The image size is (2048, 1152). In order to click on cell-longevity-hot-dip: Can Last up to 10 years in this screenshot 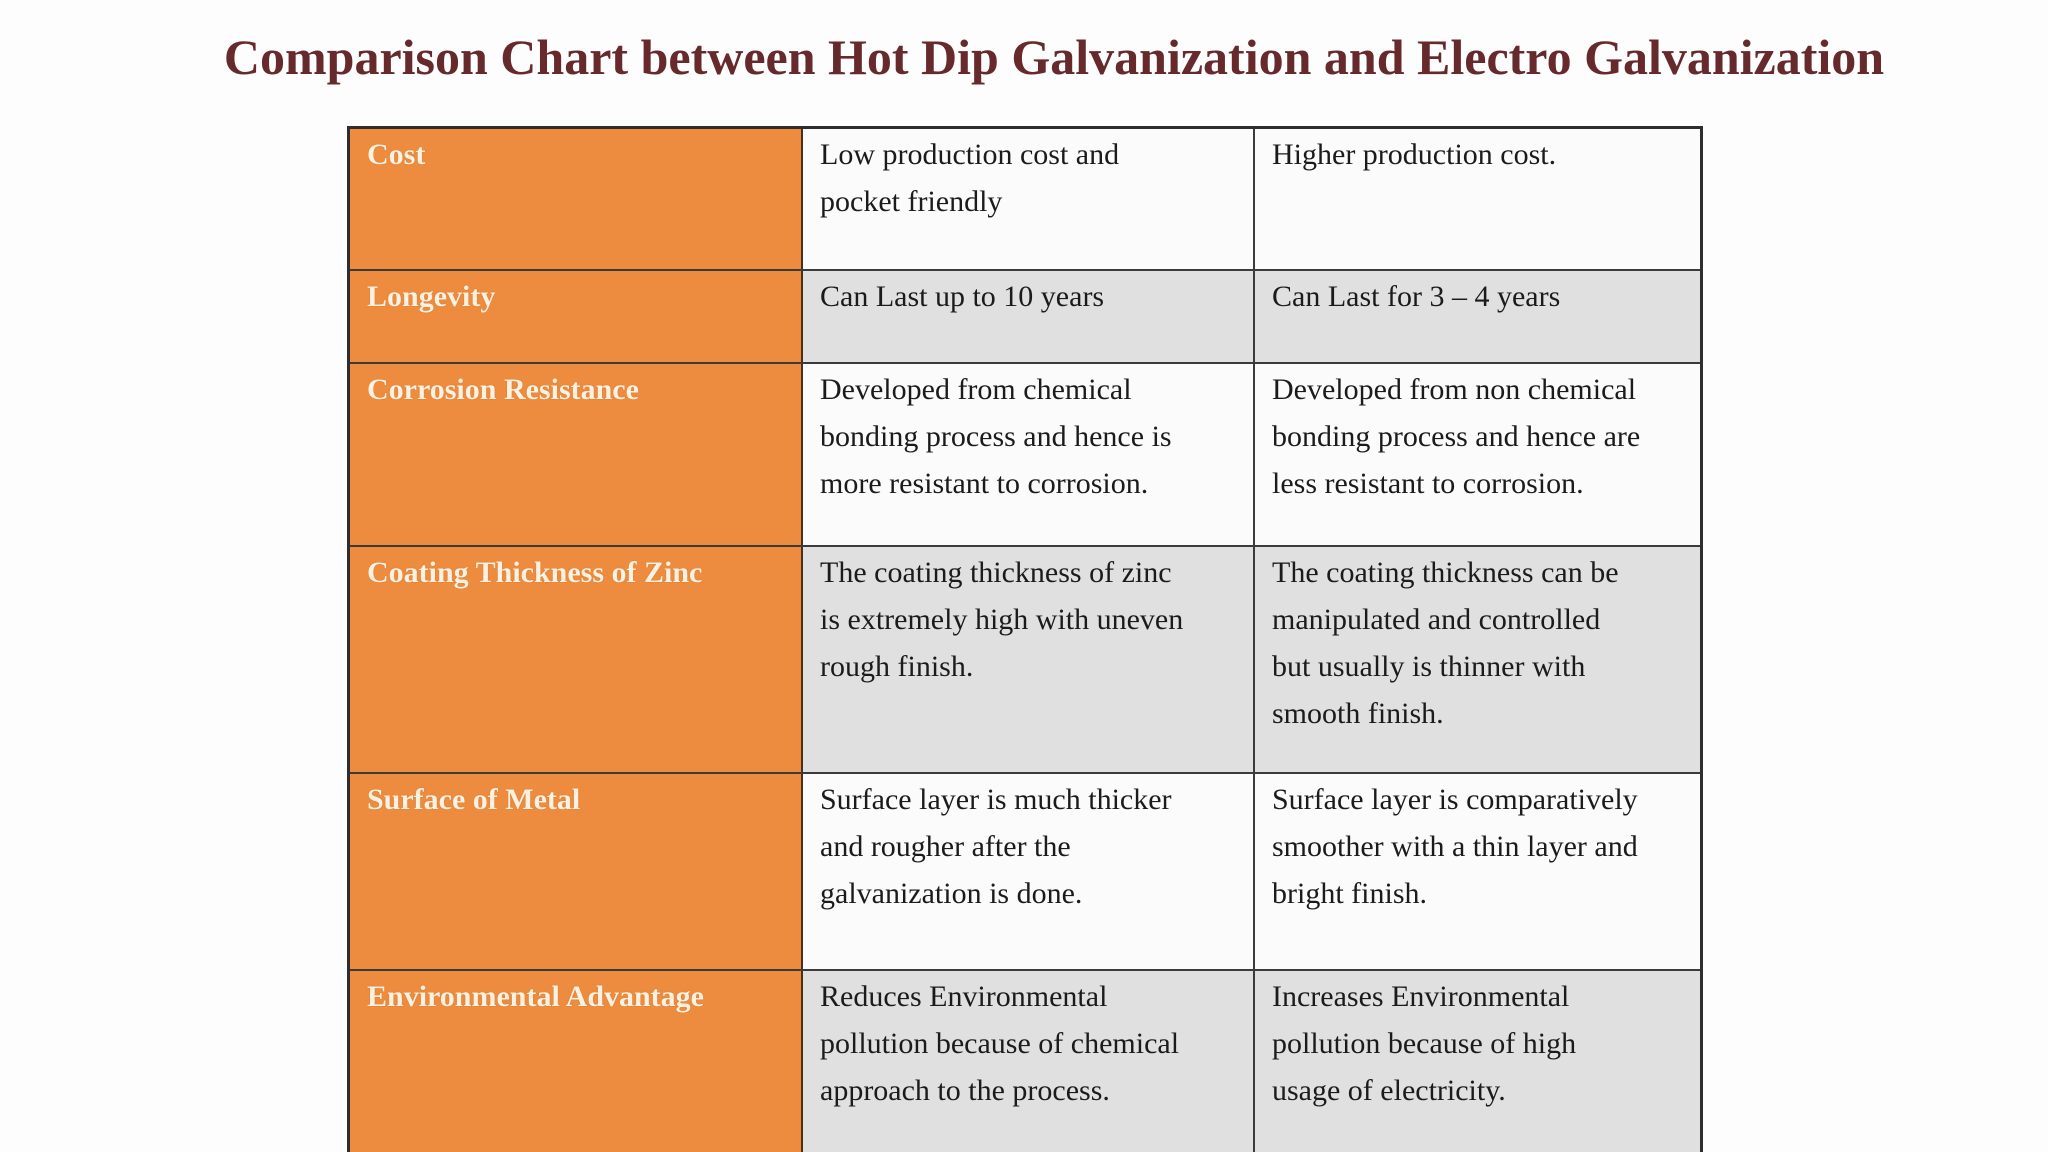, I will do `click(1029, 316)`.